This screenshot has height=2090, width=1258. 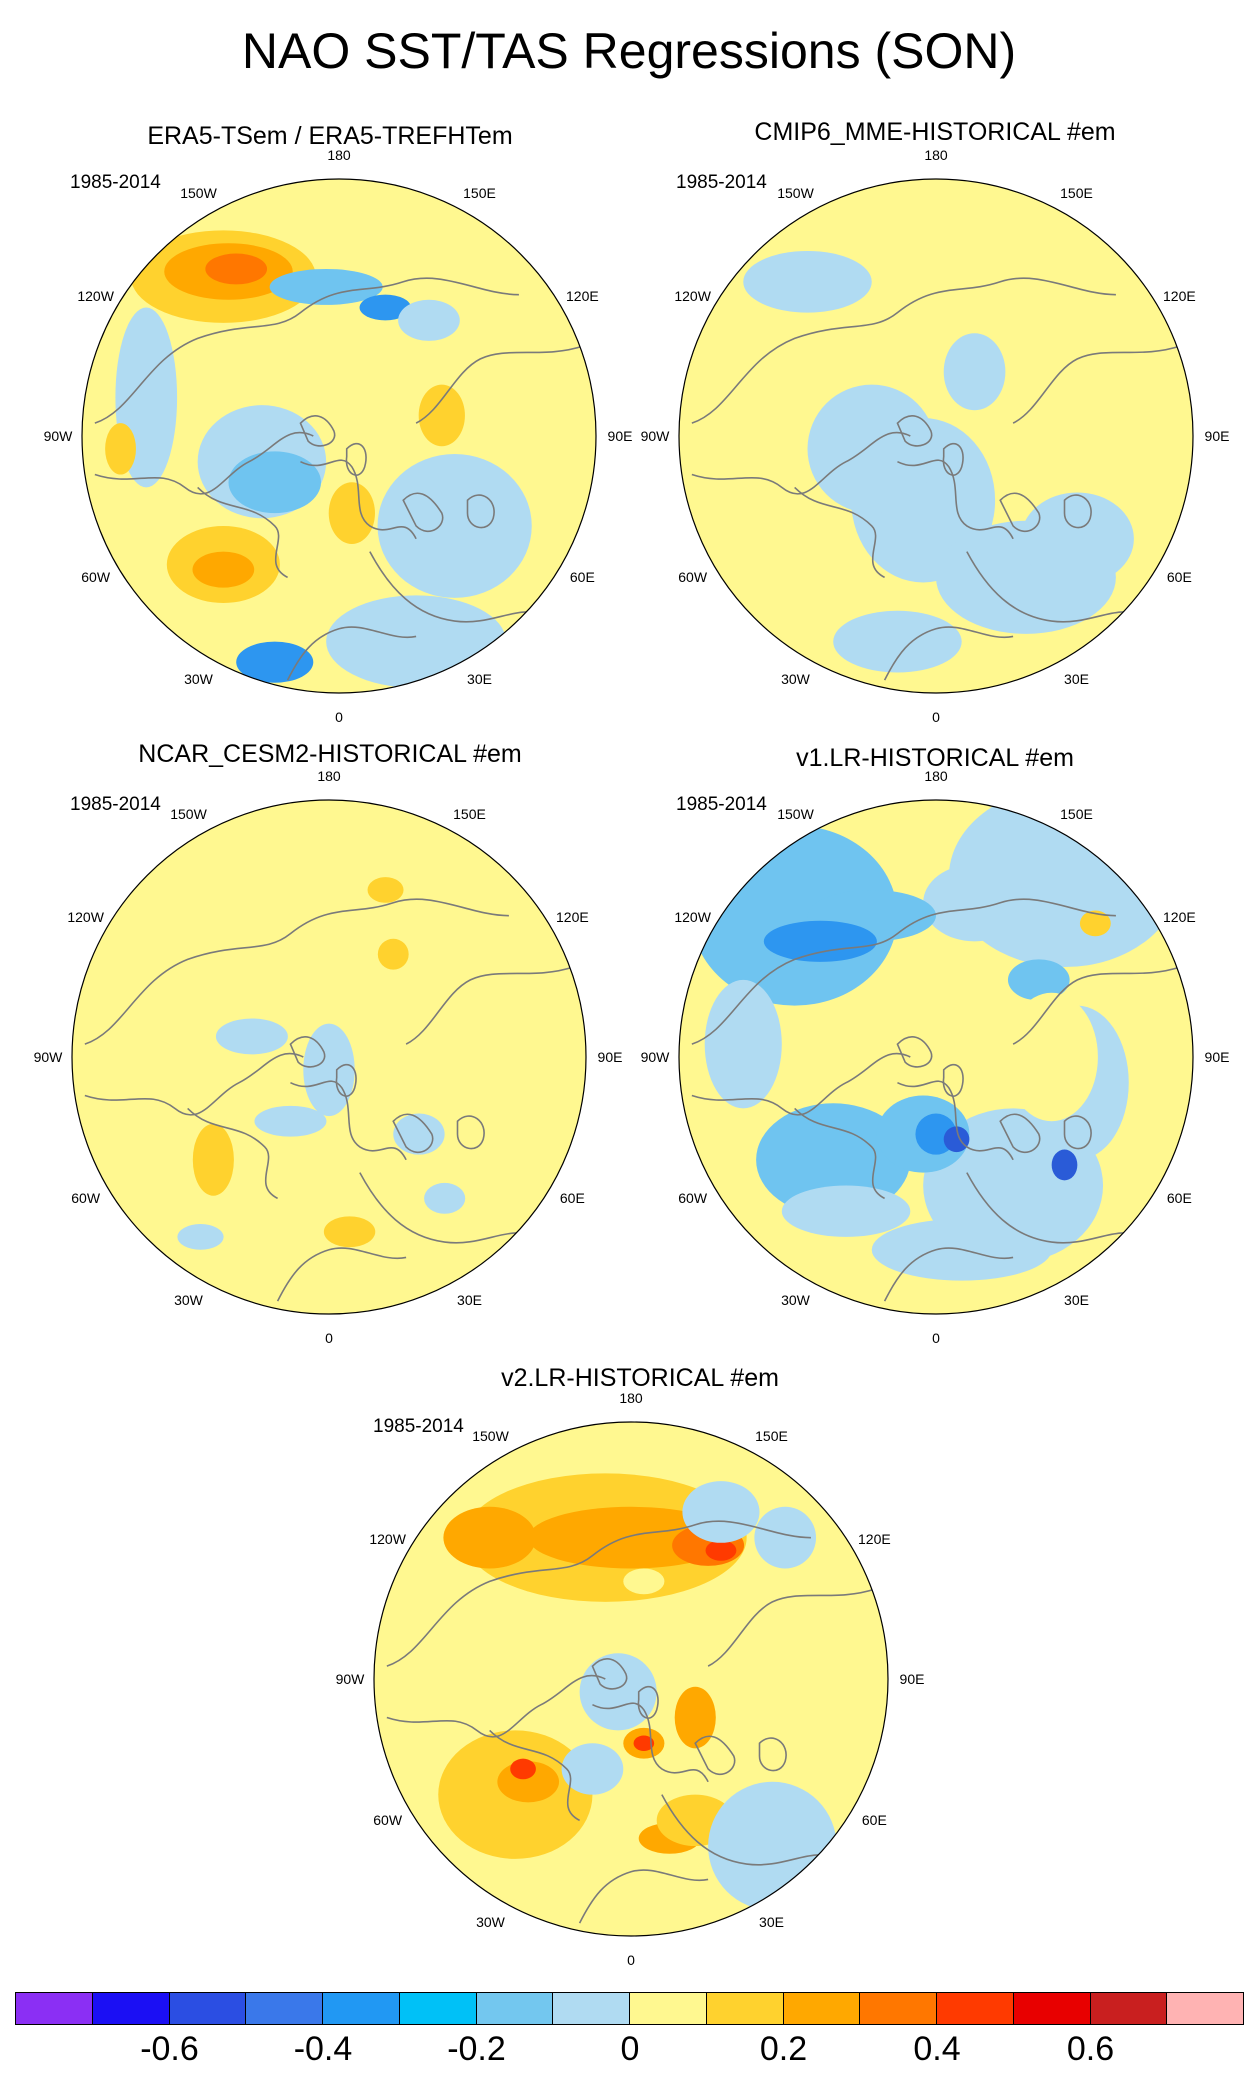 What do you see at coordinates (936, 479) in the screenshot?
I see `coastlines` at bounding box center [936, 479].